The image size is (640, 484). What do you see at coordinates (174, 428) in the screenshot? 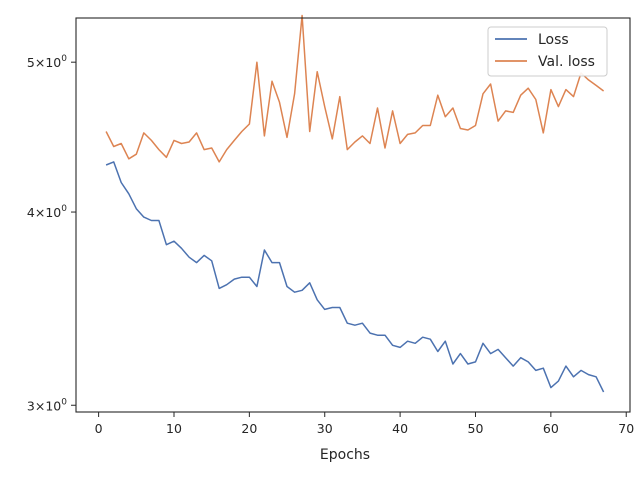
I see `x-tick-label: 10` at bounding box center [174, 428].